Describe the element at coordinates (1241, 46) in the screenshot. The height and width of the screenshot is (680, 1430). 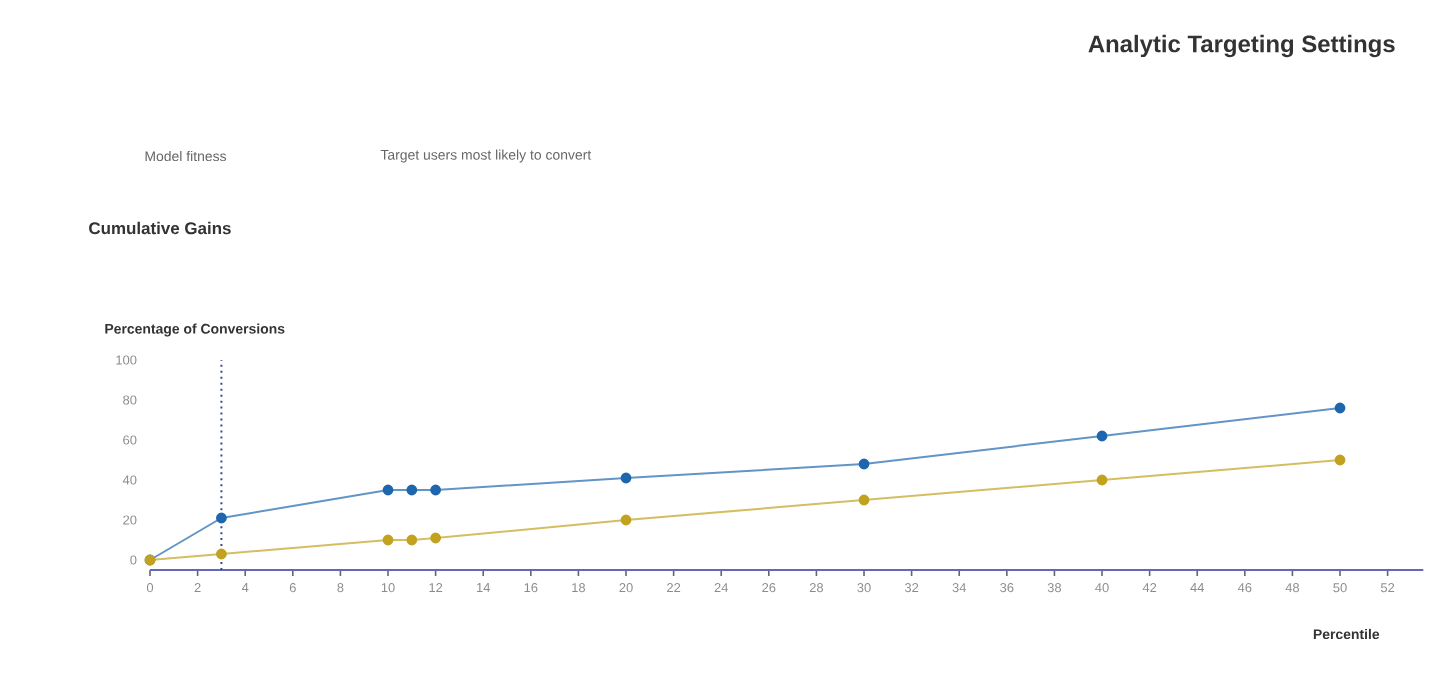
I see `text: Analytic Targeting Settings` at that location.